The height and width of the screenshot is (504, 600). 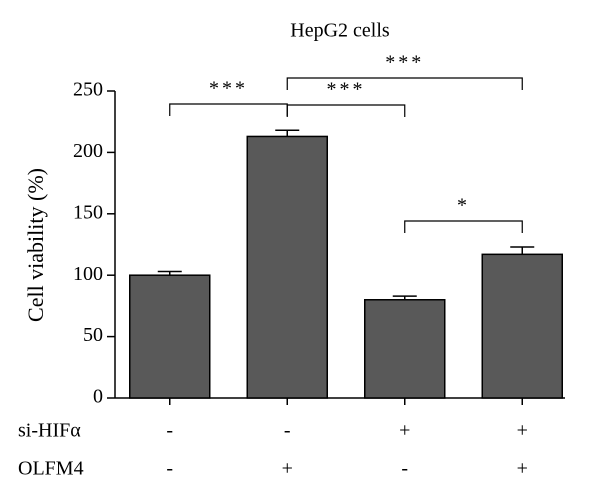 What do you see at coordinates (35, 245) in the screenshot?
I see `y-axis-label: Cell viability (%)` at bounding box center [35, 245].